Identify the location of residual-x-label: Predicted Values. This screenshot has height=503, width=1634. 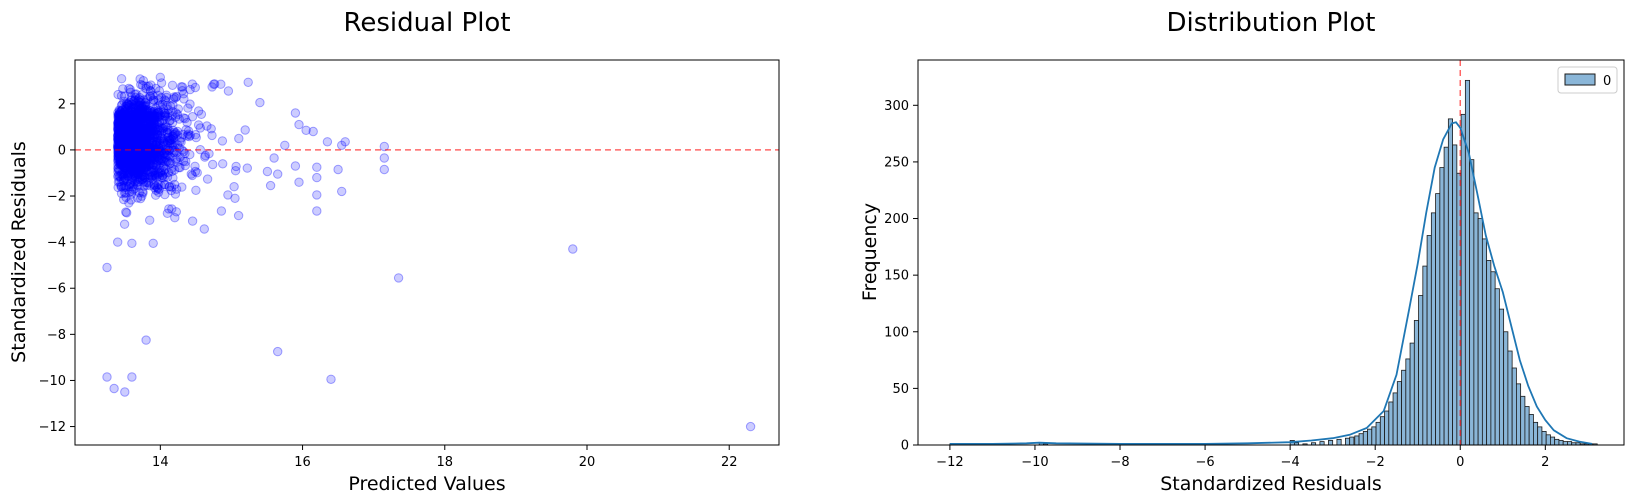
(426, 484).